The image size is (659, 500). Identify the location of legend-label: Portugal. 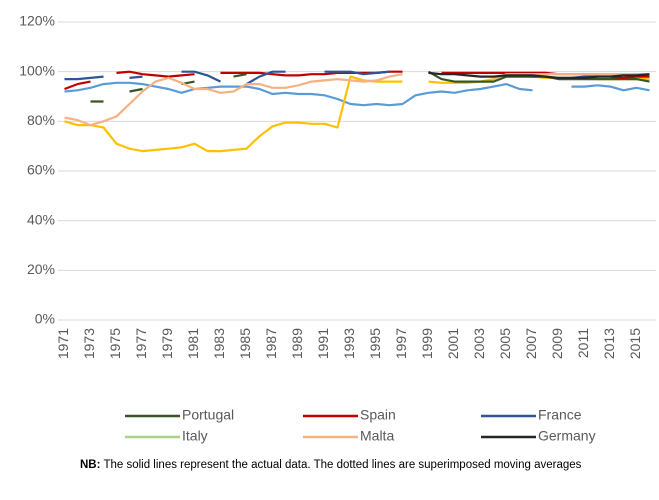
(208, 415).